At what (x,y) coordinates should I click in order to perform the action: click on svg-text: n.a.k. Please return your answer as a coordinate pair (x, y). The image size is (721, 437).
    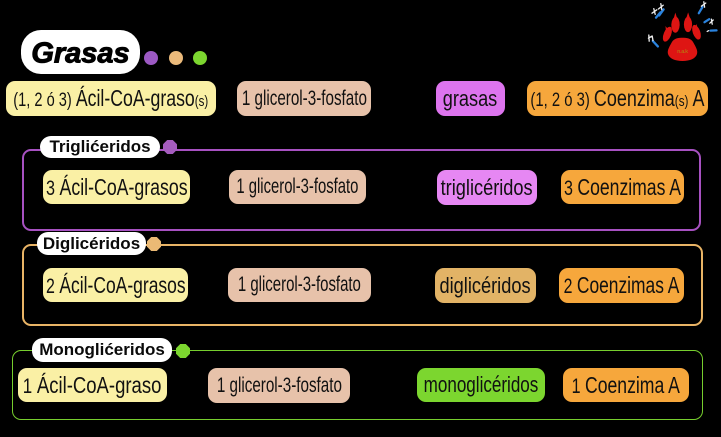
    Looking at the image, I should click on (682, 52).